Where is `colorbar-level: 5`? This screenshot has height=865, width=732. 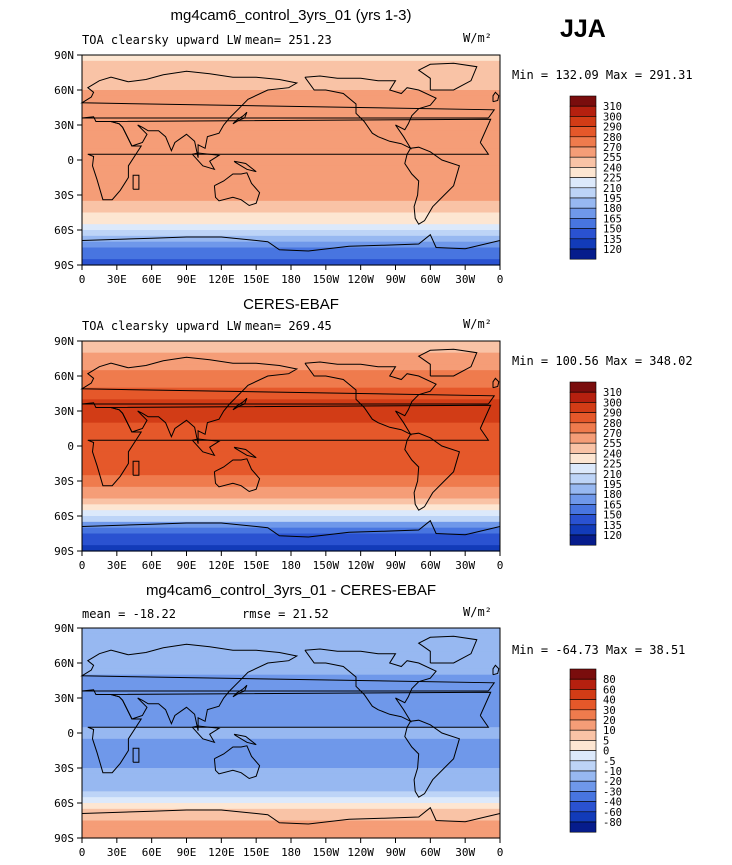
colorbar-level: 5 is located at coordinates (606, 741).